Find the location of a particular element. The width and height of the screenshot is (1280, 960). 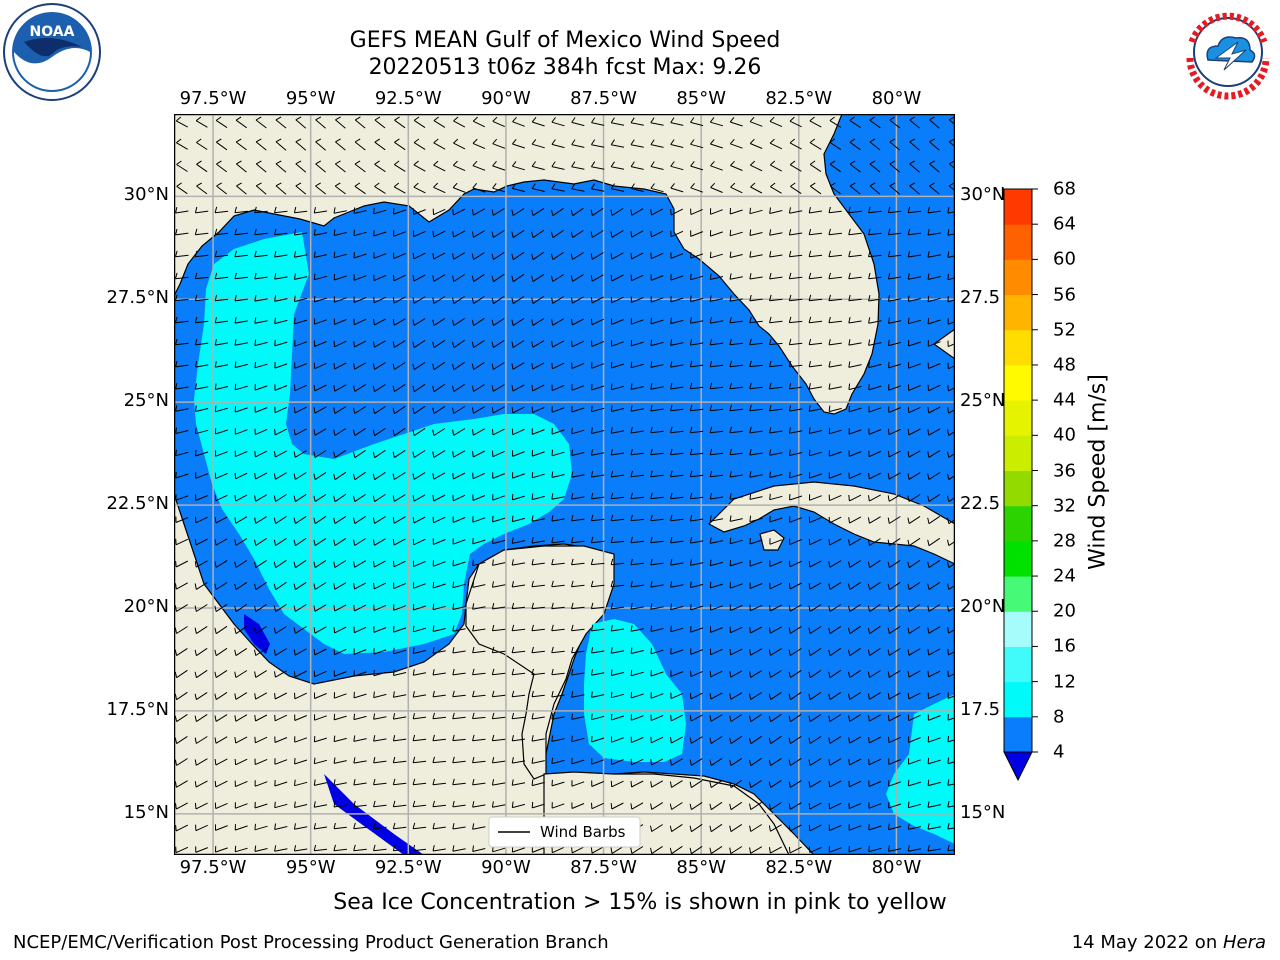

colorbar-tick-label: 48 is located at coordinates (1064, 365).